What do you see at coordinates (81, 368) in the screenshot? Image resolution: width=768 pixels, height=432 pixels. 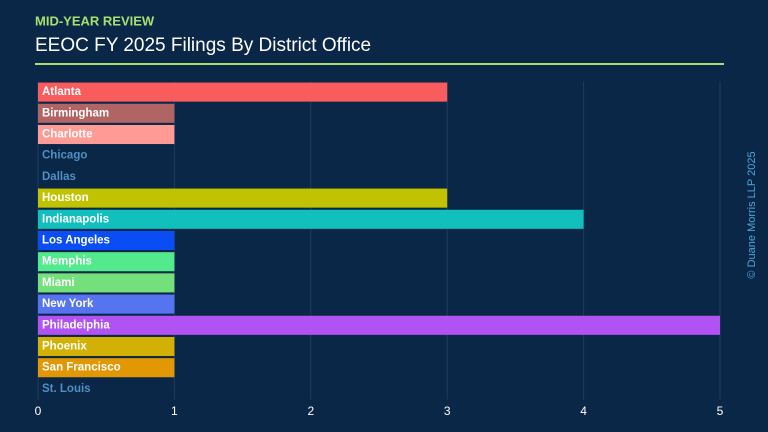 I see `category-label: San Francisco` at bounding box center [81, 368].